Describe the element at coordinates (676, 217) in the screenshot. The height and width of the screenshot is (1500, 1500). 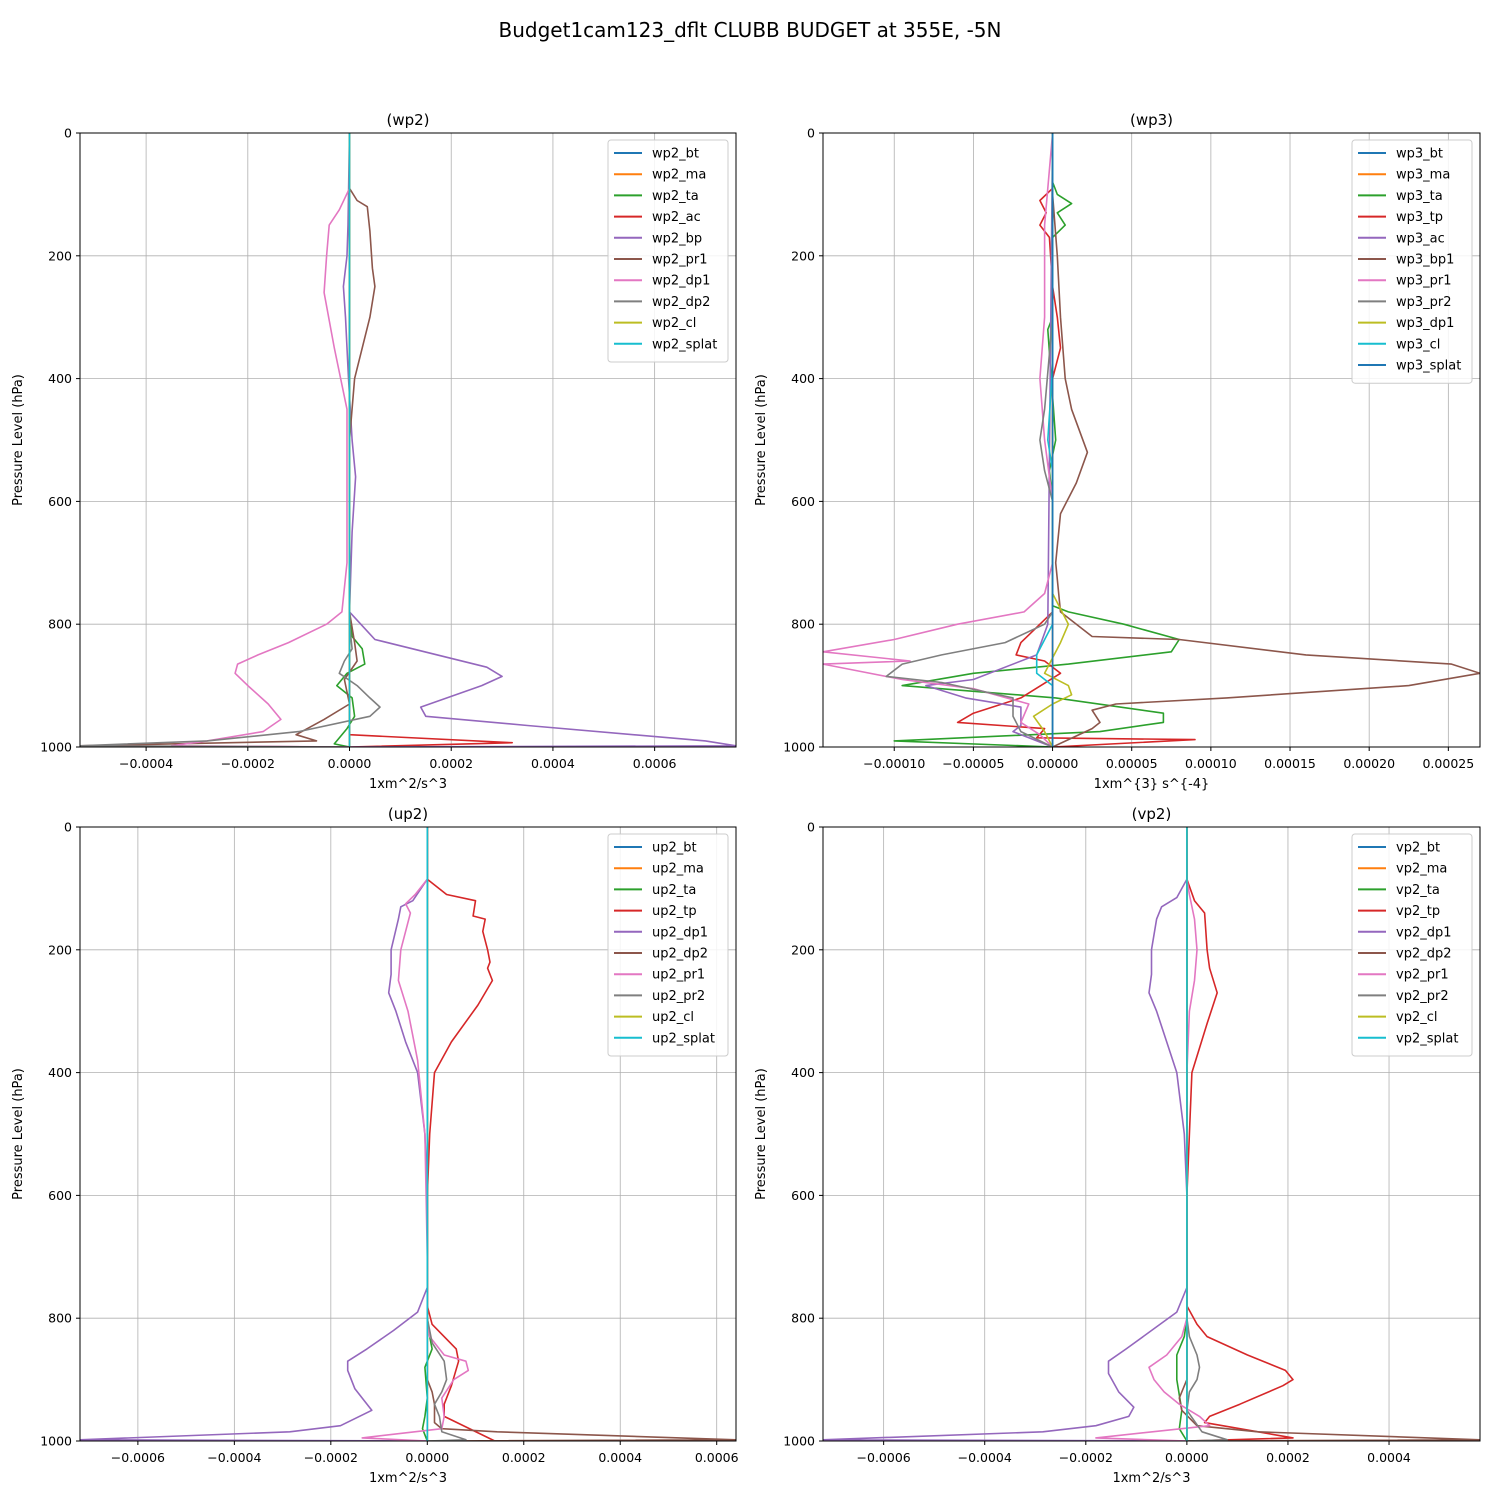
I see `legend-label: wp2_ac` at that location.